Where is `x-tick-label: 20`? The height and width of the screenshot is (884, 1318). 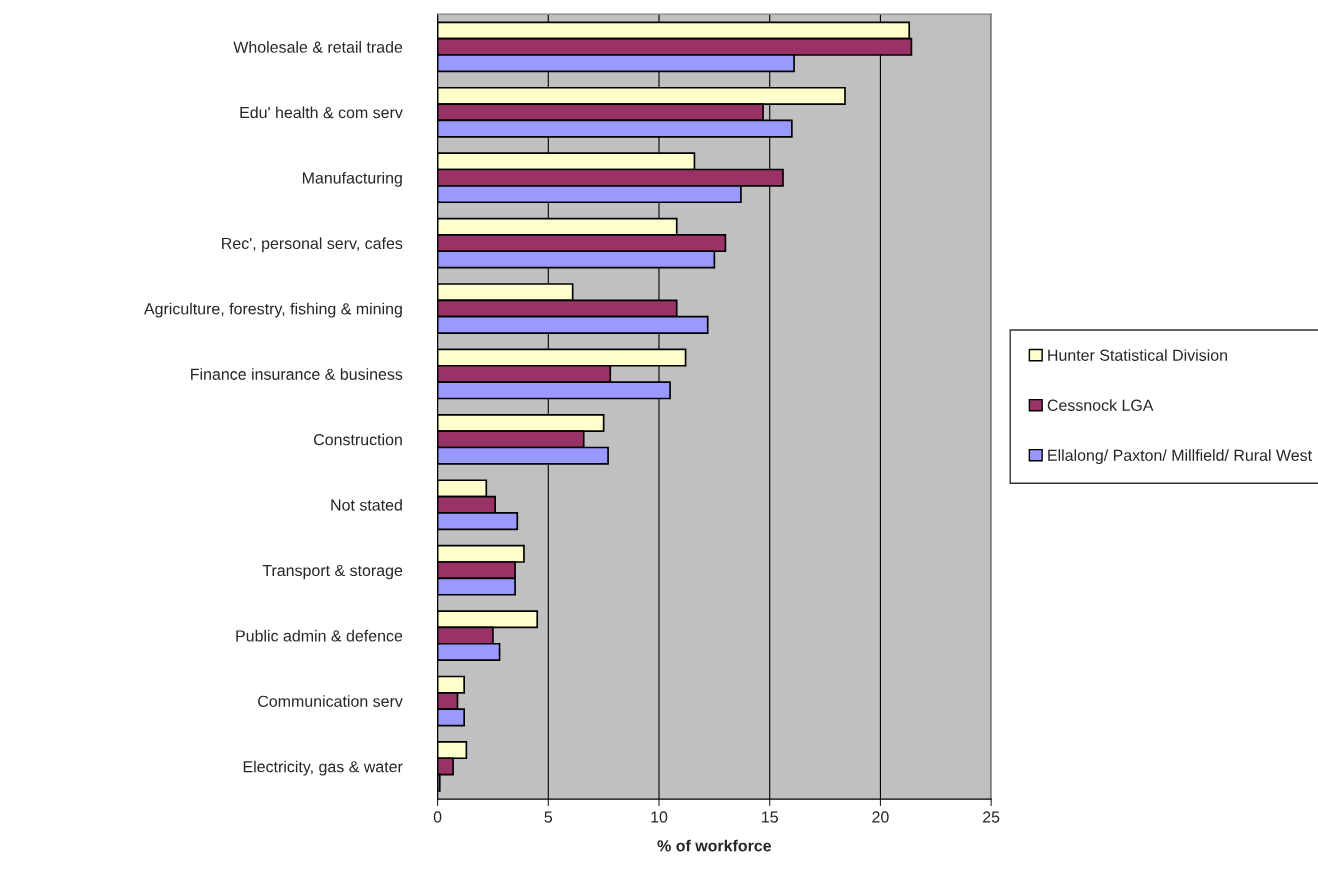
x-tick-label: 20 is located at coordinates (880, 817).